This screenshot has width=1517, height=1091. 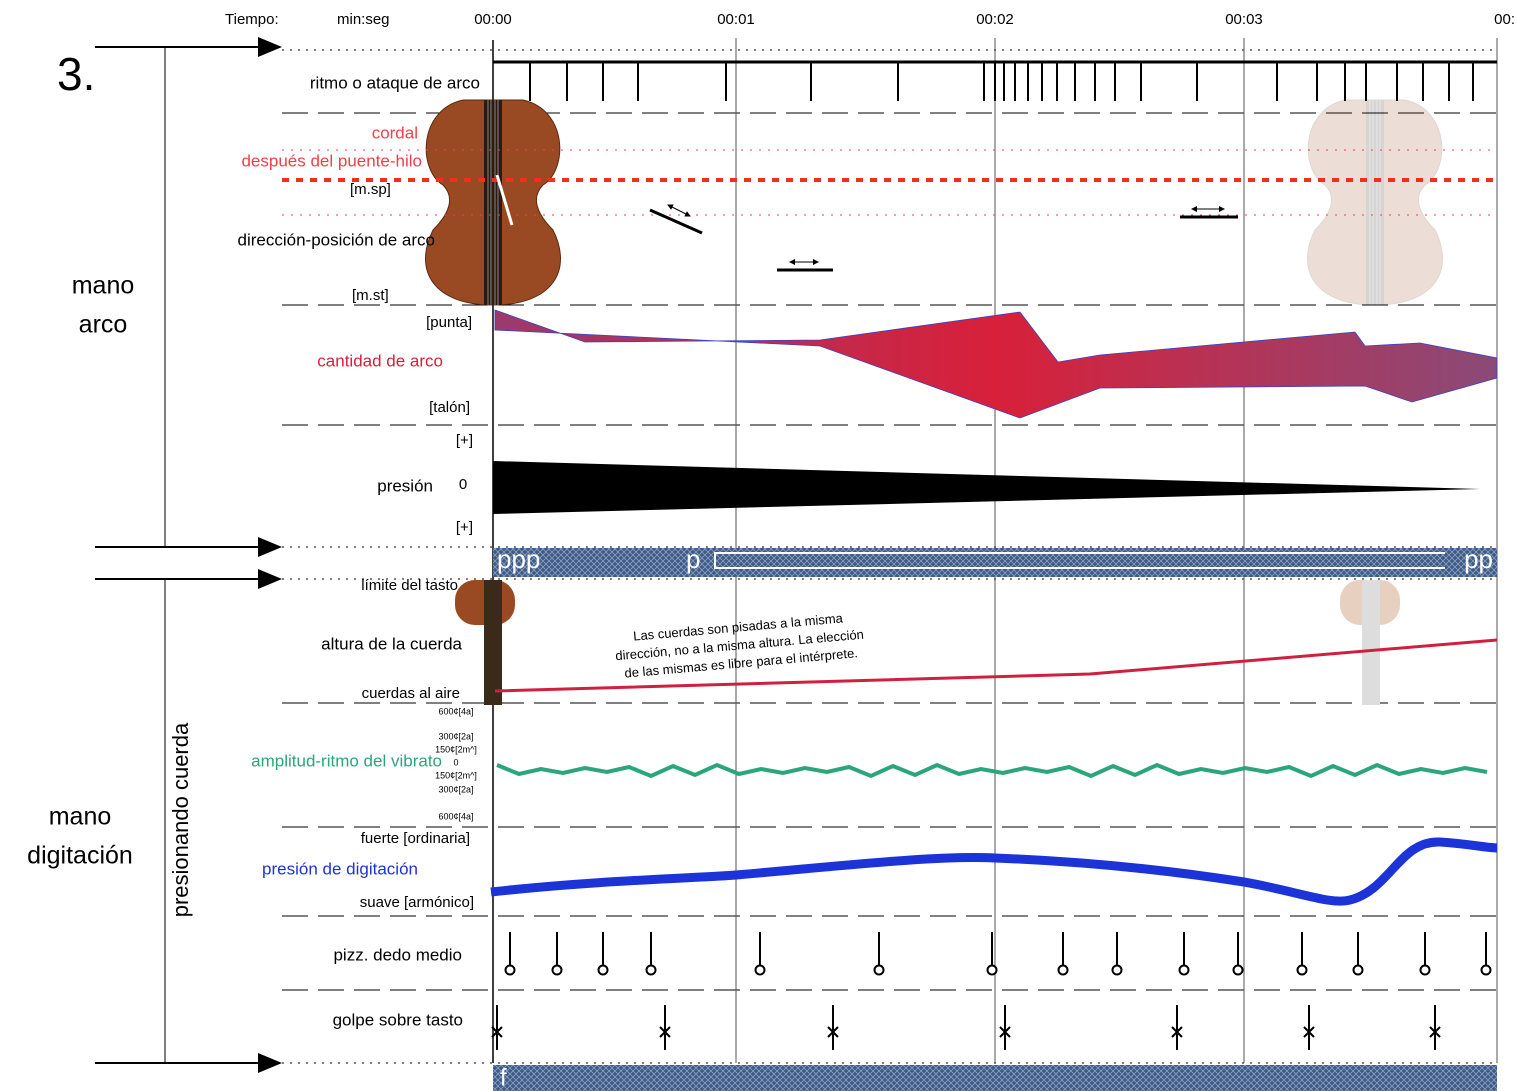 What do you see at coordinates (676, 221) in the screenshot?
I see `bow-direction` at bounding box center [676, 221].